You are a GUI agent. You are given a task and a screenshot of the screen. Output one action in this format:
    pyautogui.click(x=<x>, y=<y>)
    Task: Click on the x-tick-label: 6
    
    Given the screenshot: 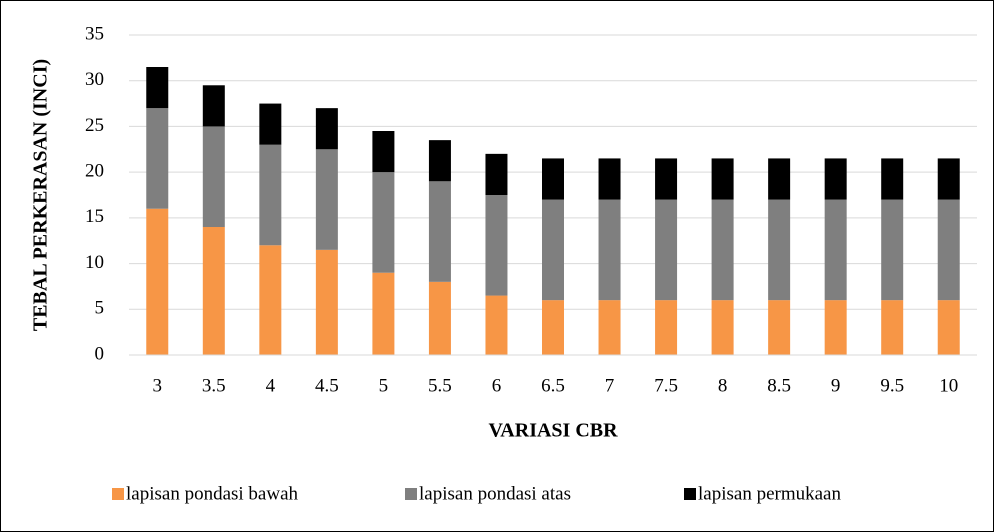 What is the action you would take?
    pyautogui.click(x=497, y=385)
    